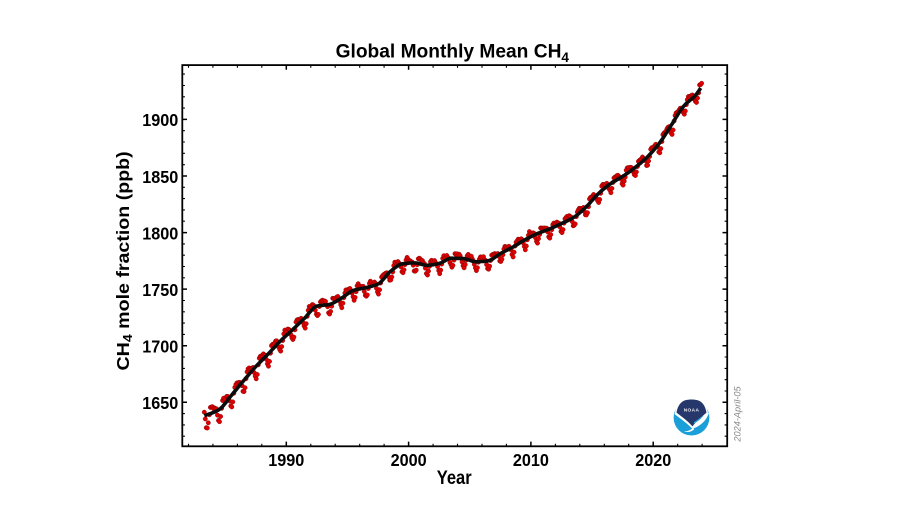 Image resolution: width=900 pixels, height=510 pixels. What do you see at coordinates (692, 410) in the screenshot?
I see `svg-text: NOAA` at bounding box center [692, 410].